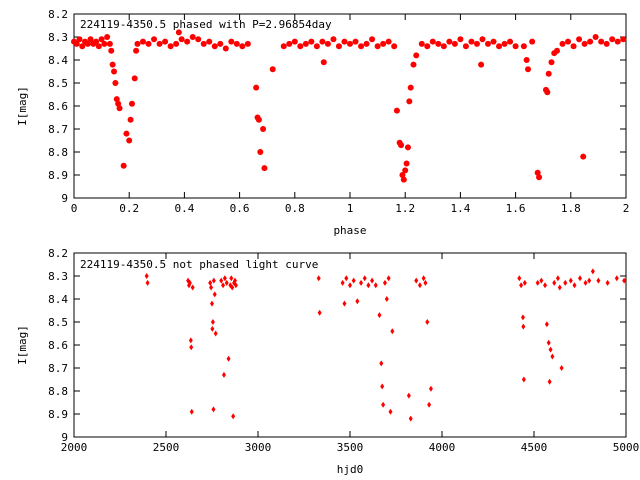  What do you see at coordinates (295, 208) in the screenshot?
I see `x-tick-label: 0.8` at bounding box center [295, 208].